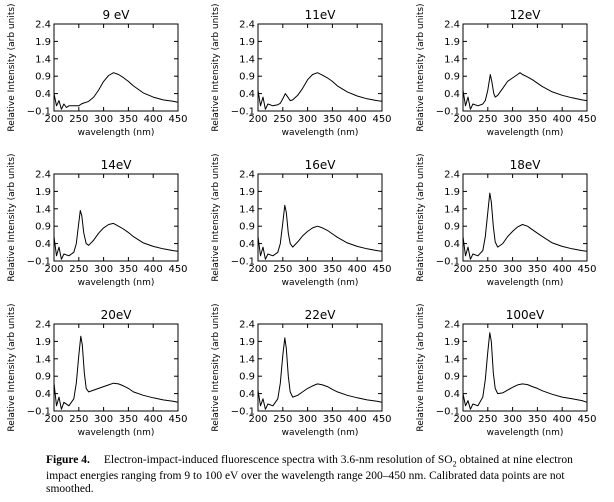 The height and width of the screenshot is (502, 614). Describe the element at coordinates (103, 119) in the screenshot. I see `panel-0-xtick-label-2: 300` at that location.